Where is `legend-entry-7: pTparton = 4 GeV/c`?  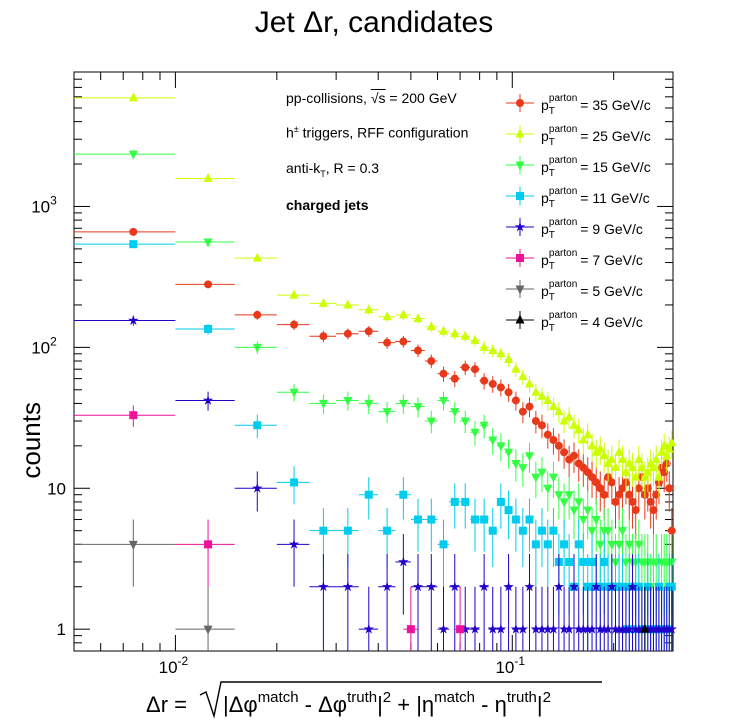
legend-entry-7: pTparton = 4 GeV/c is located at coordinates (574, 322).